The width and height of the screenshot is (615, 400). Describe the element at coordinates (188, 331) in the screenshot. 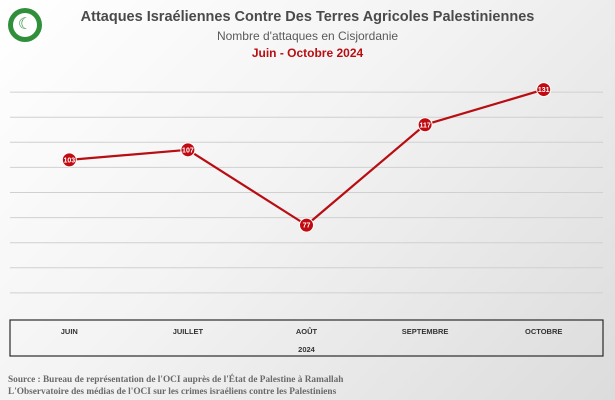

I see `x-tick-label: JUILLET` at that location.